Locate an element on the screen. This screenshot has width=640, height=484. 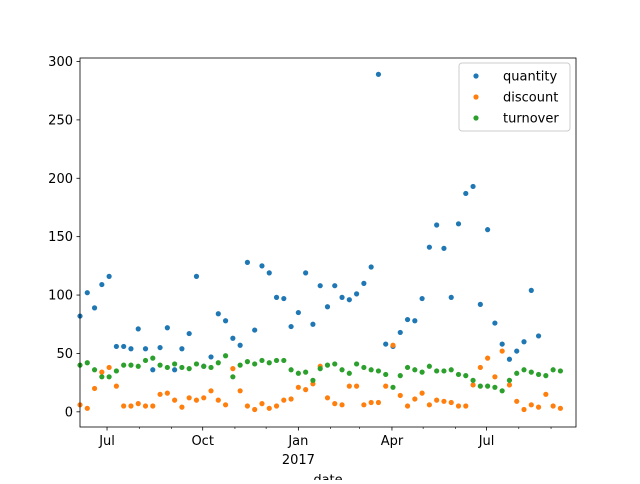
x-axis: date Jul Oct Jan 2017 Apr Jul is located at coordinates (325, 455).